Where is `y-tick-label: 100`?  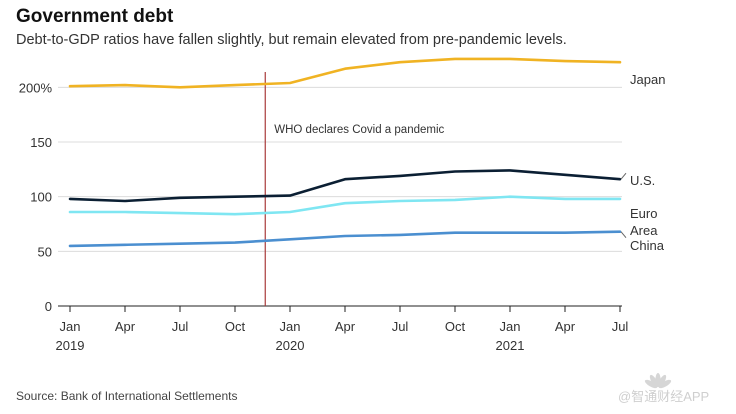
y-tick-label: 100 is located at coordinates (41, 197).